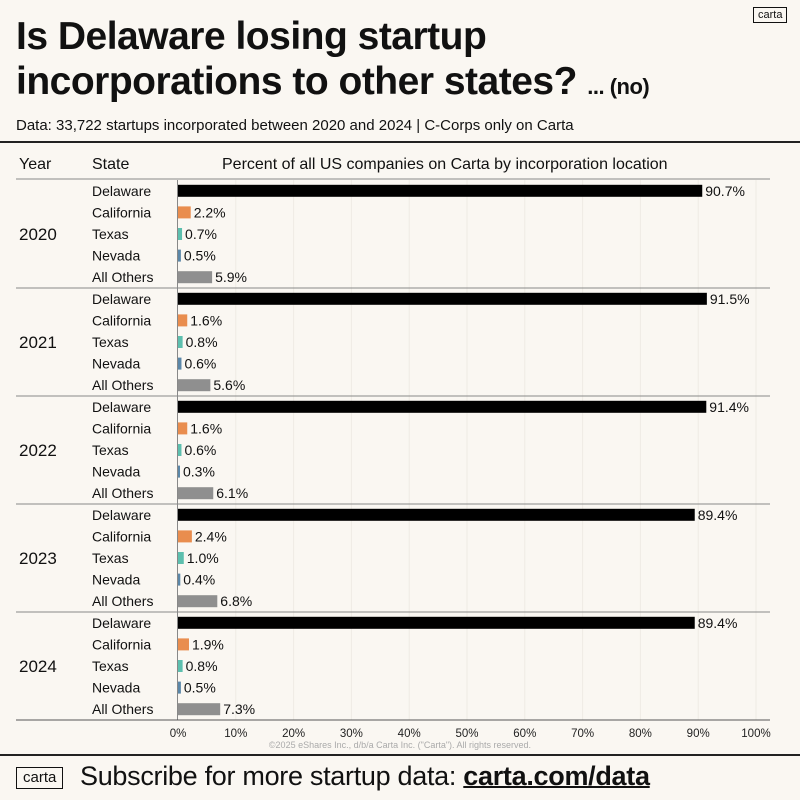 This screenshot has width=800, height=800. I want to click on data-label: 91.5%, so click(730, 299).